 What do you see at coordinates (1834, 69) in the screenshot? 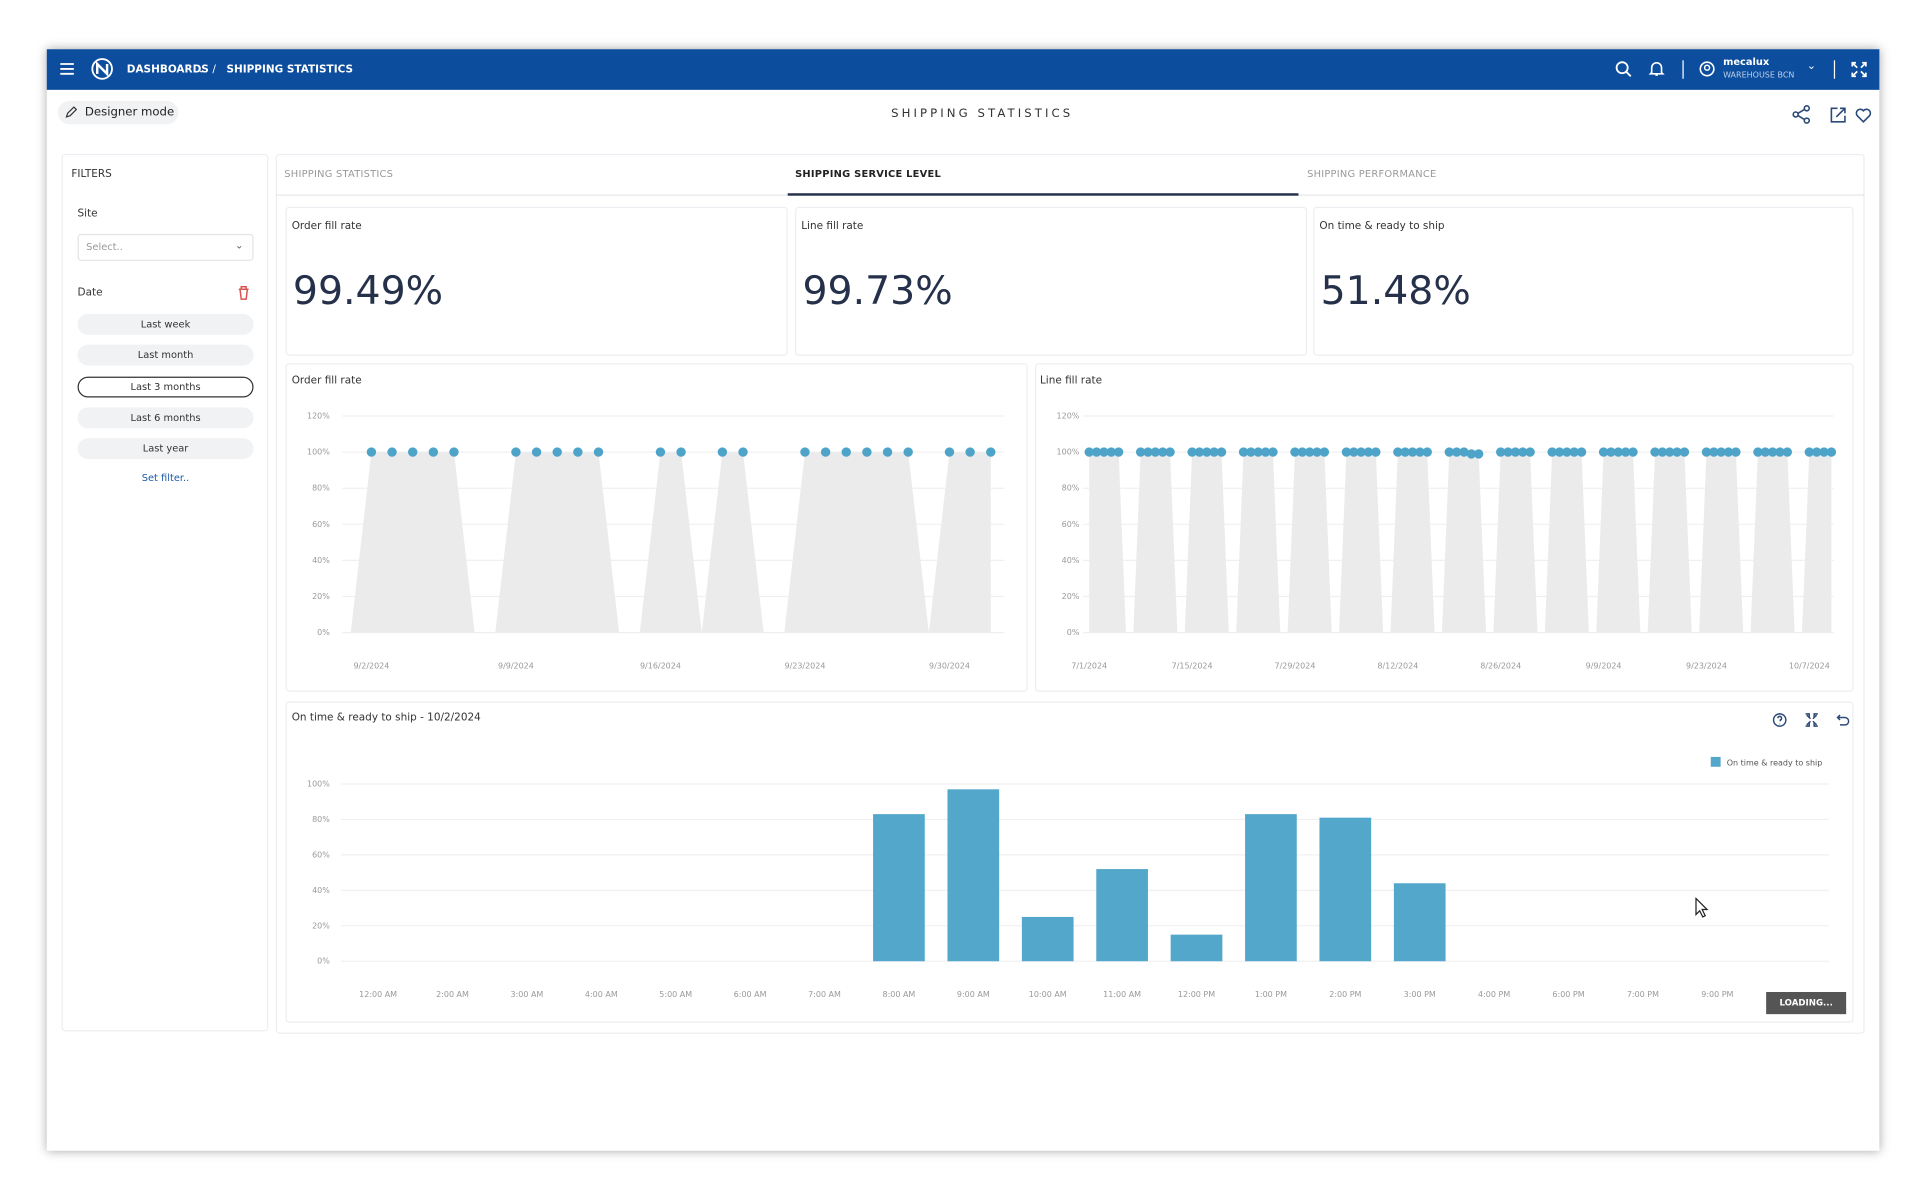
I see `divider` at bounding box center [1834, 69].